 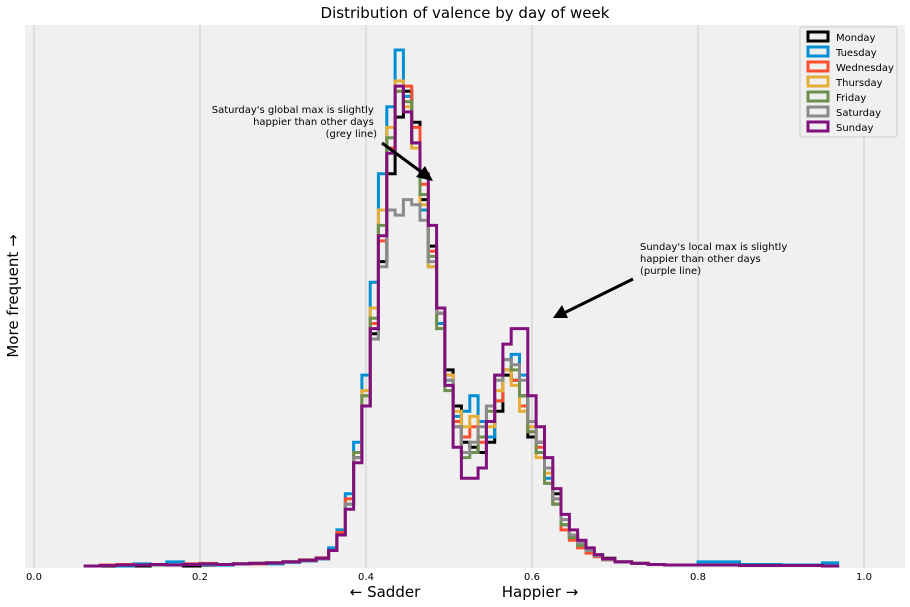 What do you see at coordinates (532, 577) in the screenshot?
I see `x-tick-label-3: 0.6` at bounding box center [532, 577].